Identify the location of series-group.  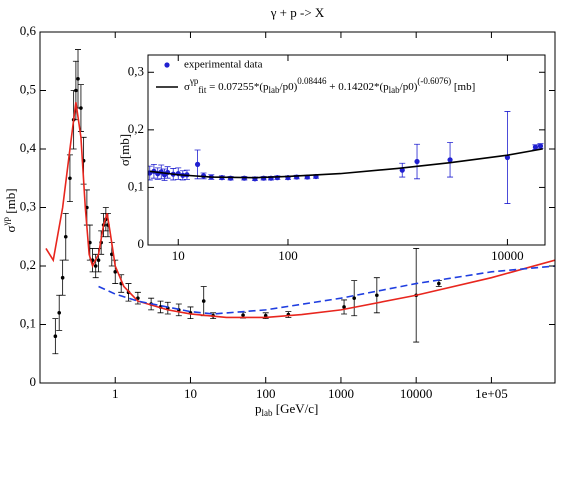
(346, 157).